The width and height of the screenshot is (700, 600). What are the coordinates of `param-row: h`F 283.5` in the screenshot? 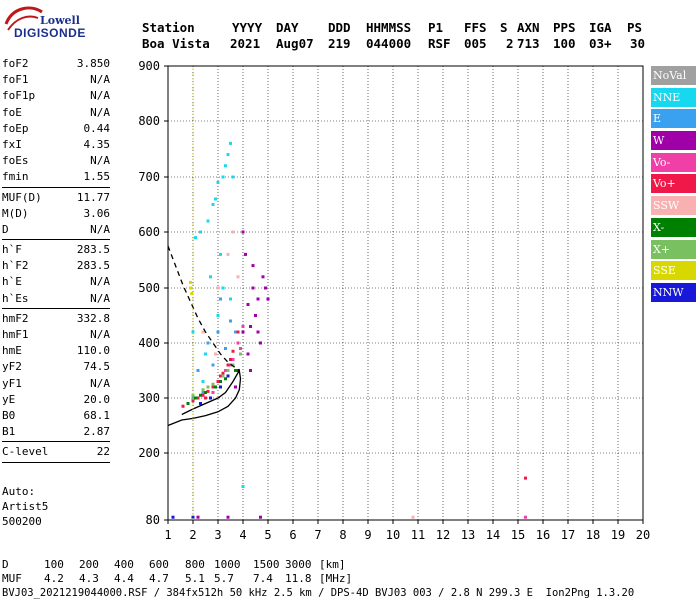 It's located at (56, 250).